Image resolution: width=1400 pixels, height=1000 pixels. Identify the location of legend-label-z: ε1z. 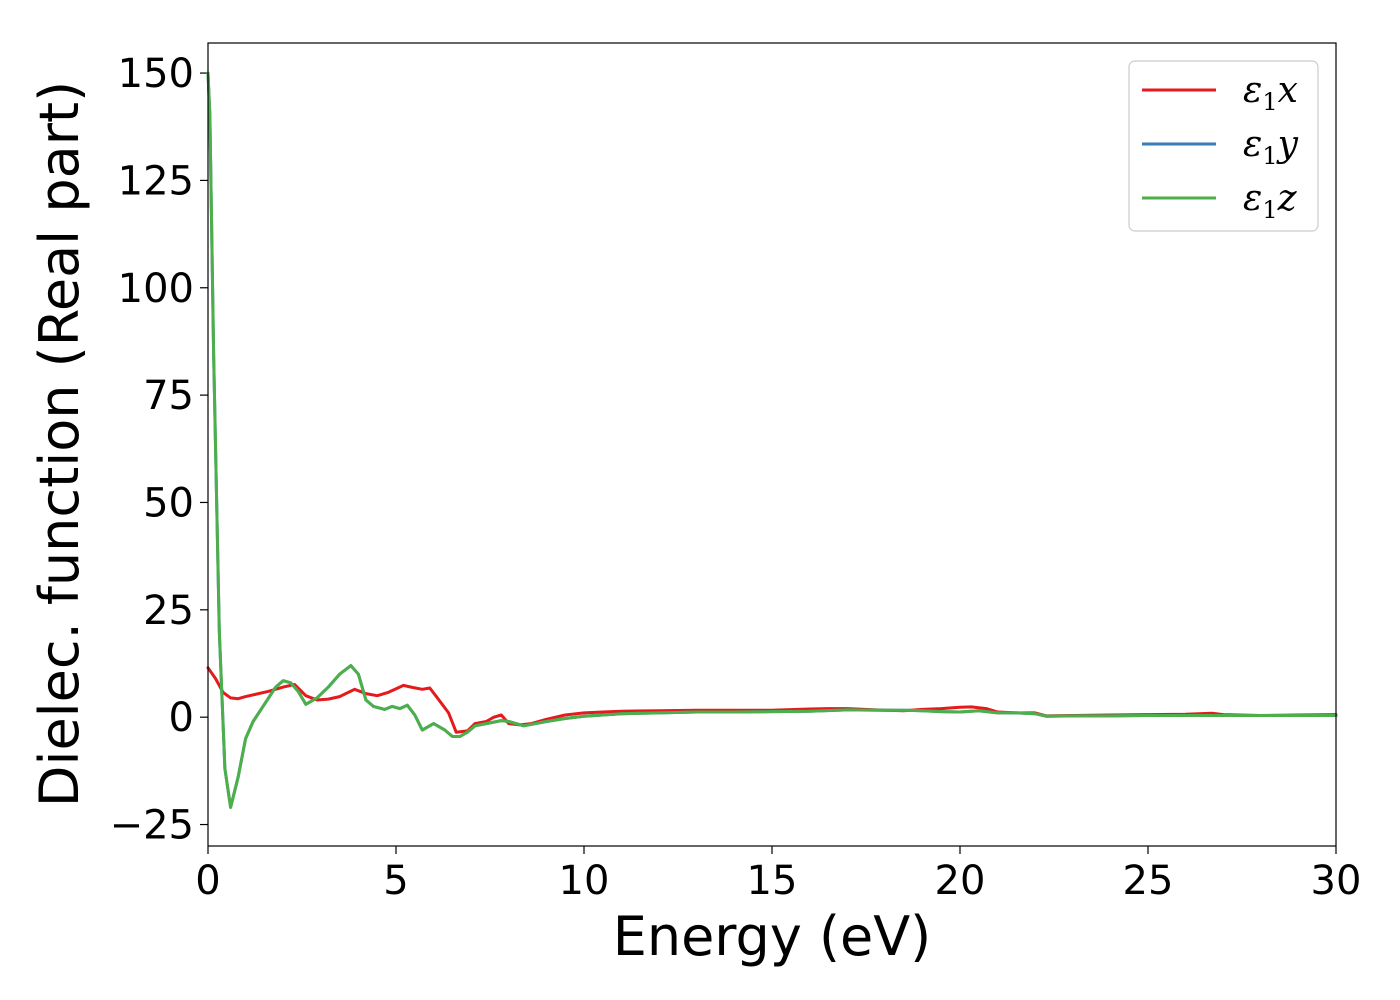
(1270, 201).